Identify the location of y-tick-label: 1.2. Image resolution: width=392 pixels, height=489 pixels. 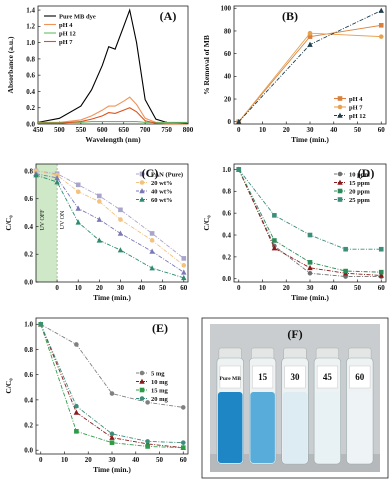
(30, 27).